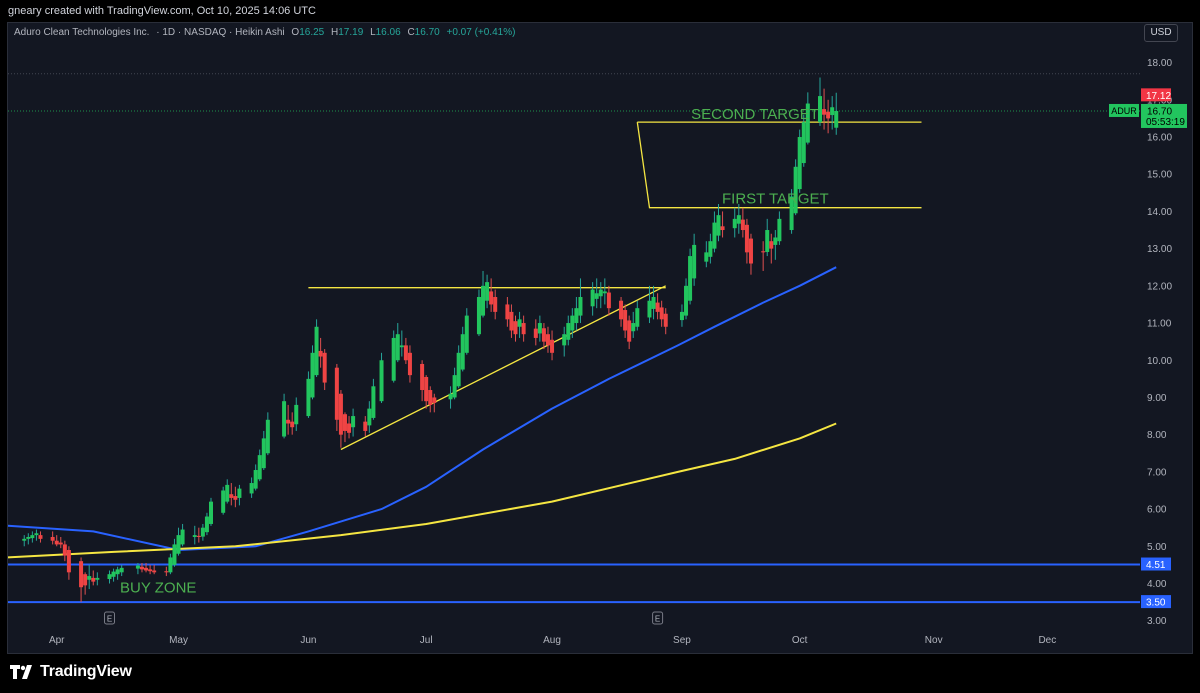 This screenshot has width=1200, height=693. I want to click on earnings-marker: E, so click(658, 618).